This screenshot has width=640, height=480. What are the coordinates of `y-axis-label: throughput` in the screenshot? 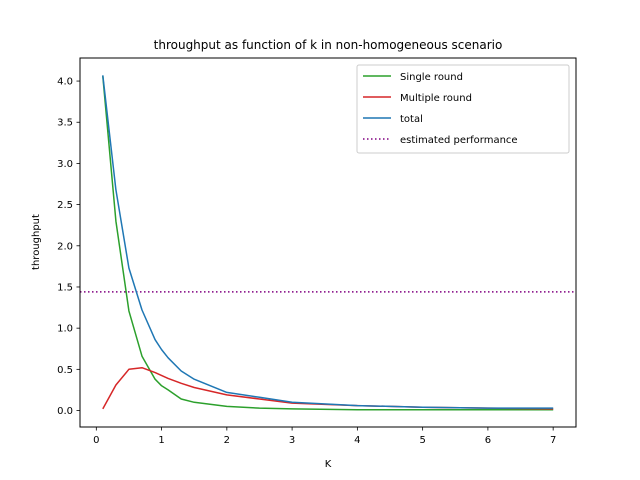 It's located at (36, 242).